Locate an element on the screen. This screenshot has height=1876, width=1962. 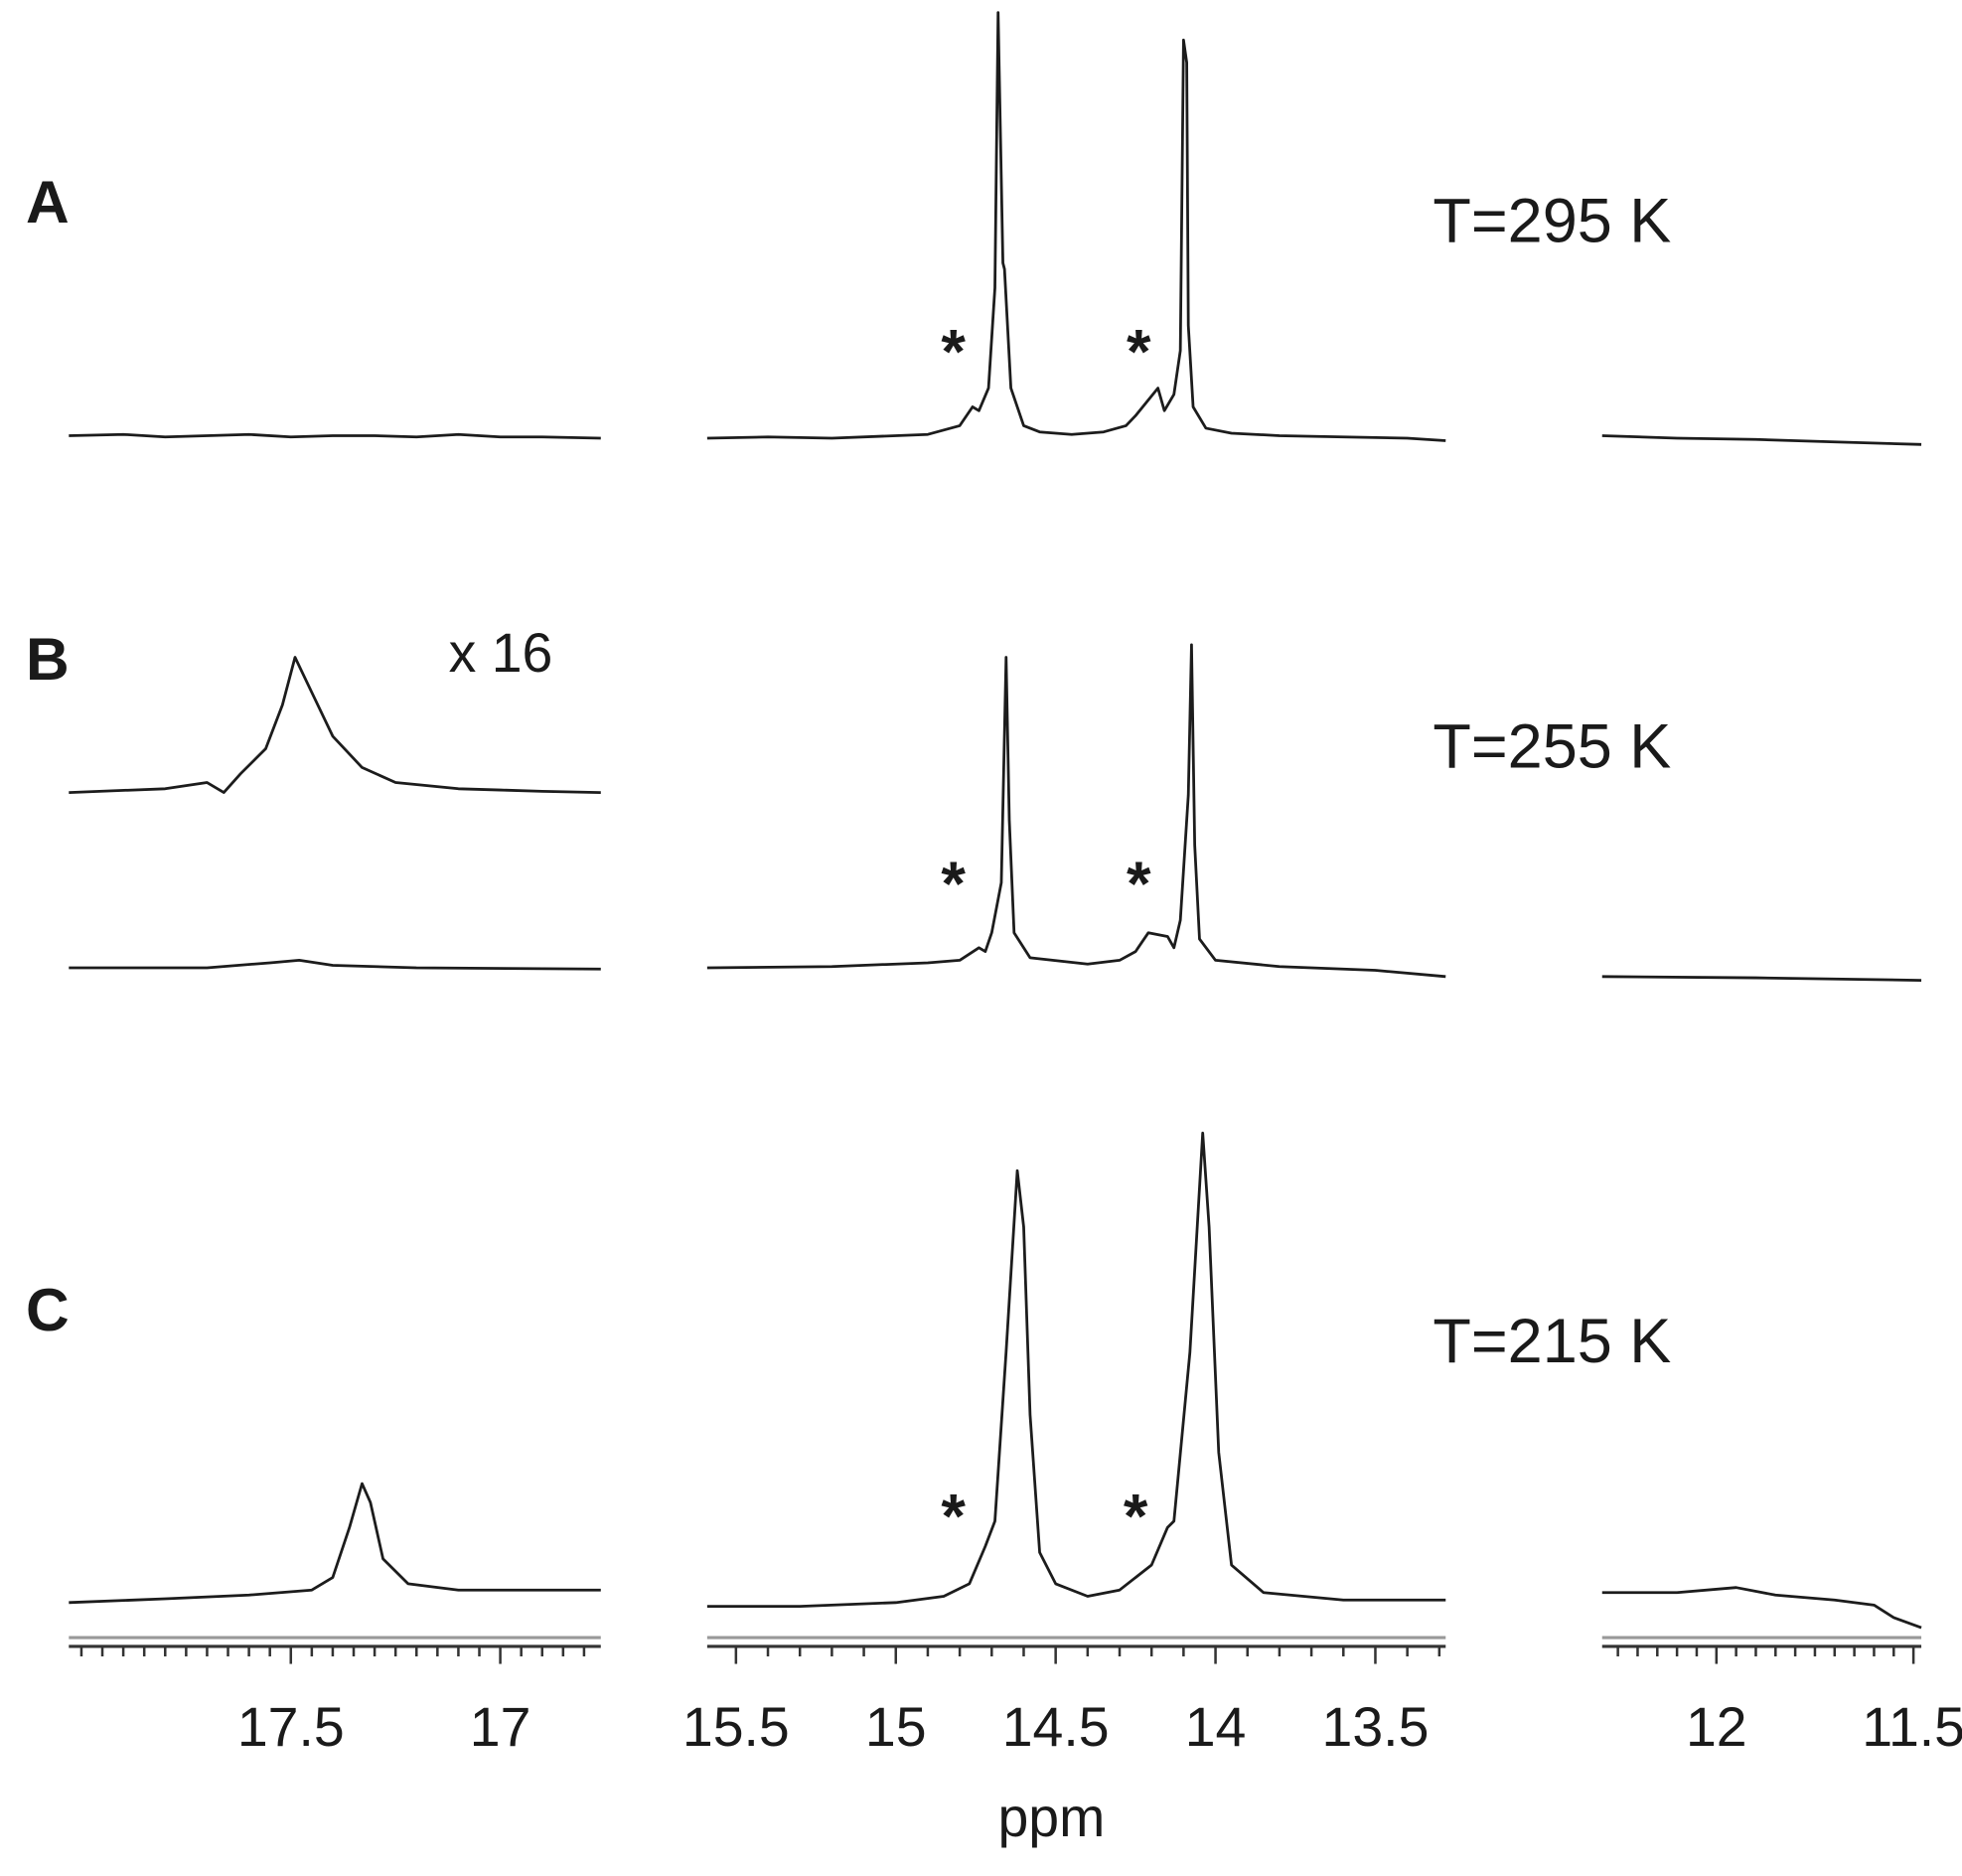
panel-label: C is located at coordinates (48, 1309).